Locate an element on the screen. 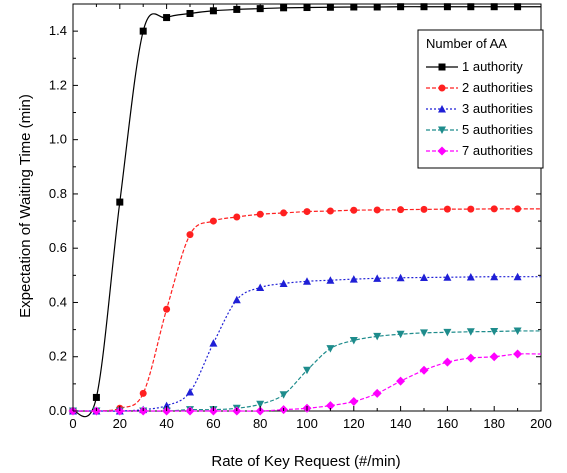 The width and height of the screenshot is (567, 473). legend-box is located at coordinates (480, 99).